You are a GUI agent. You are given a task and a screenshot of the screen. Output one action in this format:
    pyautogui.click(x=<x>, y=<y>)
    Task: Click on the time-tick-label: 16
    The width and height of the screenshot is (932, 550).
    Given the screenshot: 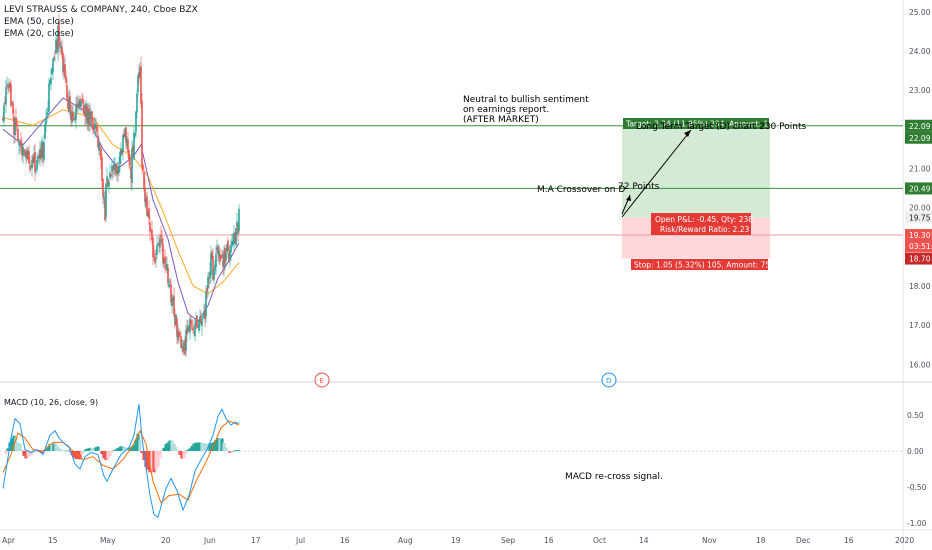 What is the action you would take?
    pyautogui.click(x=549, y=540)
    